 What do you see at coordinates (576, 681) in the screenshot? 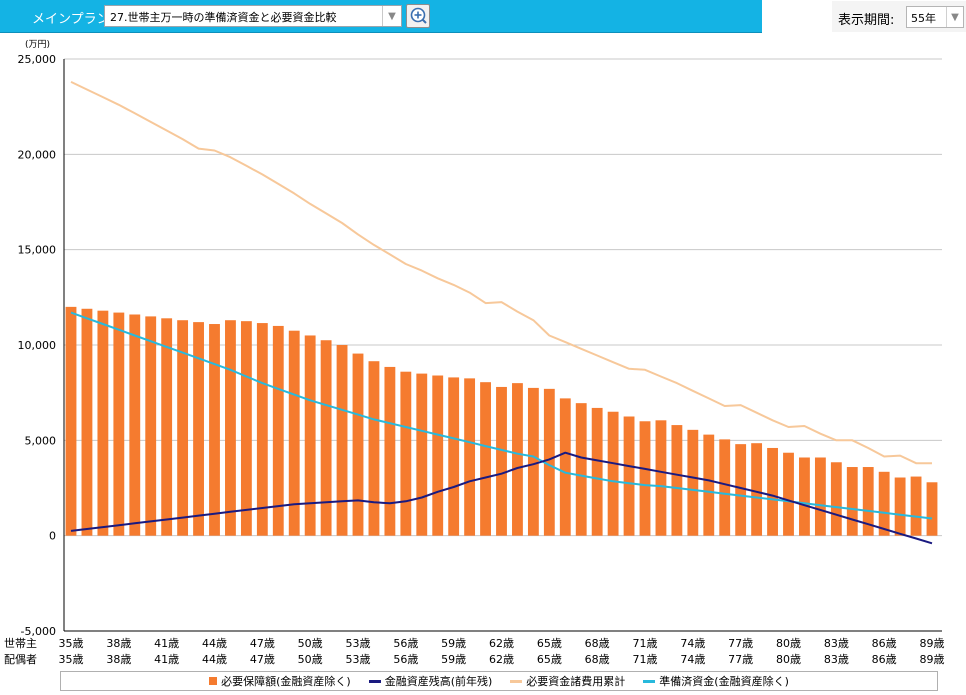
I see `legend-label: 必要資金諸費用累計` at bounding box center [576, 681].